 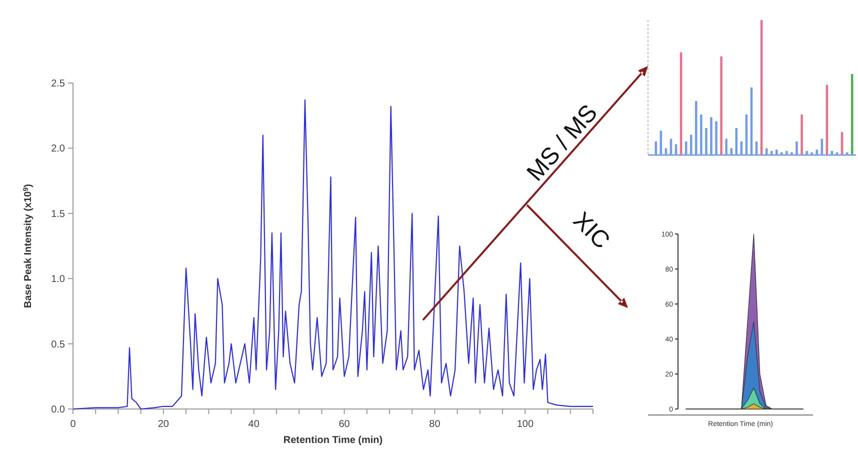 I want to click on x-tick-label: 80, so click(x=435, y=424).